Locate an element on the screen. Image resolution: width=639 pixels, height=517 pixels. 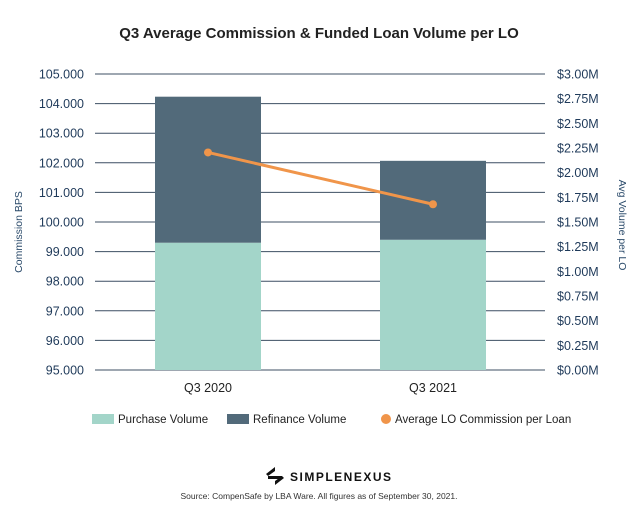
right-tick-label: $3.00M is located at coordinates (578, 75).